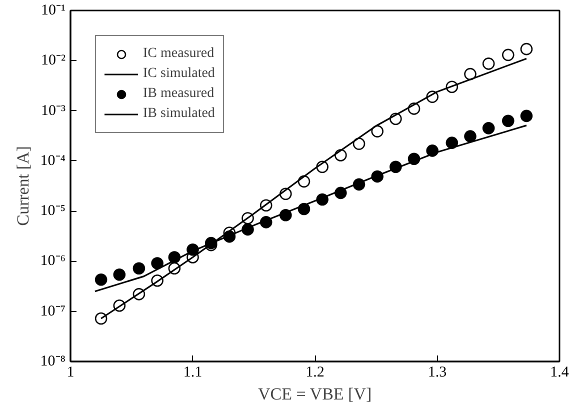  What do you see at coordinates (53, 311) in the screenshot?
I see `y-tick-label: 10⁻⁷` at bounding box center [53, 311].